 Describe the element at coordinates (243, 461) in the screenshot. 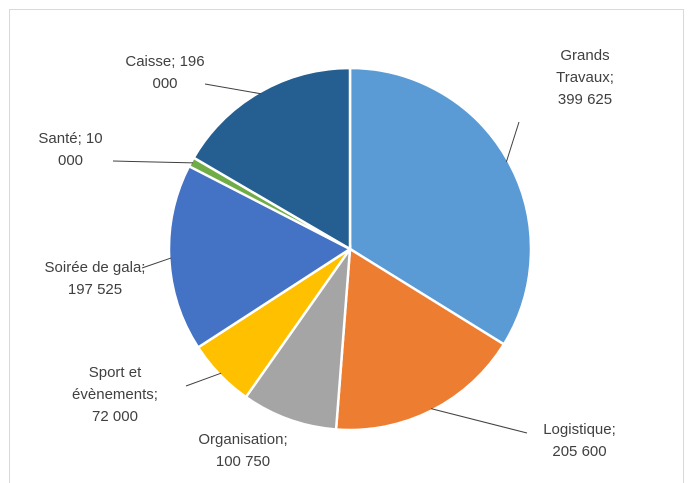

I see `label-part: 100 750` at that location.